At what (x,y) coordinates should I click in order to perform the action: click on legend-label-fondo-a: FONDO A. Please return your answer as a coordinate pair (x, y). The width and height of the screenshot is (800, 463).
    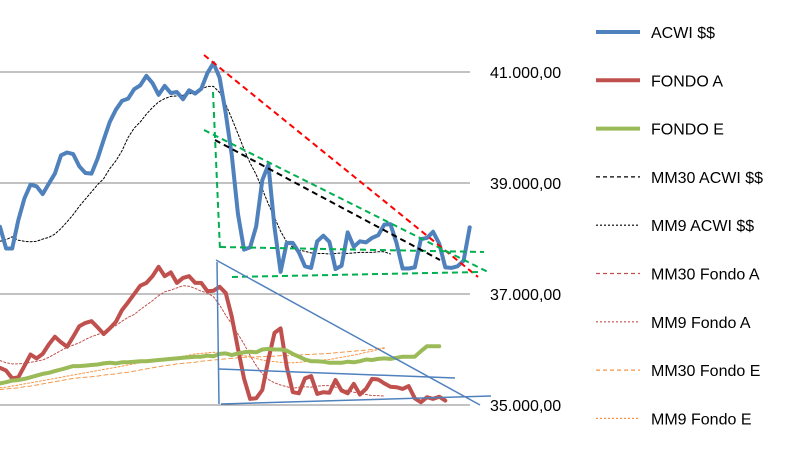
    Looking at the image, I should click on (687, 81).